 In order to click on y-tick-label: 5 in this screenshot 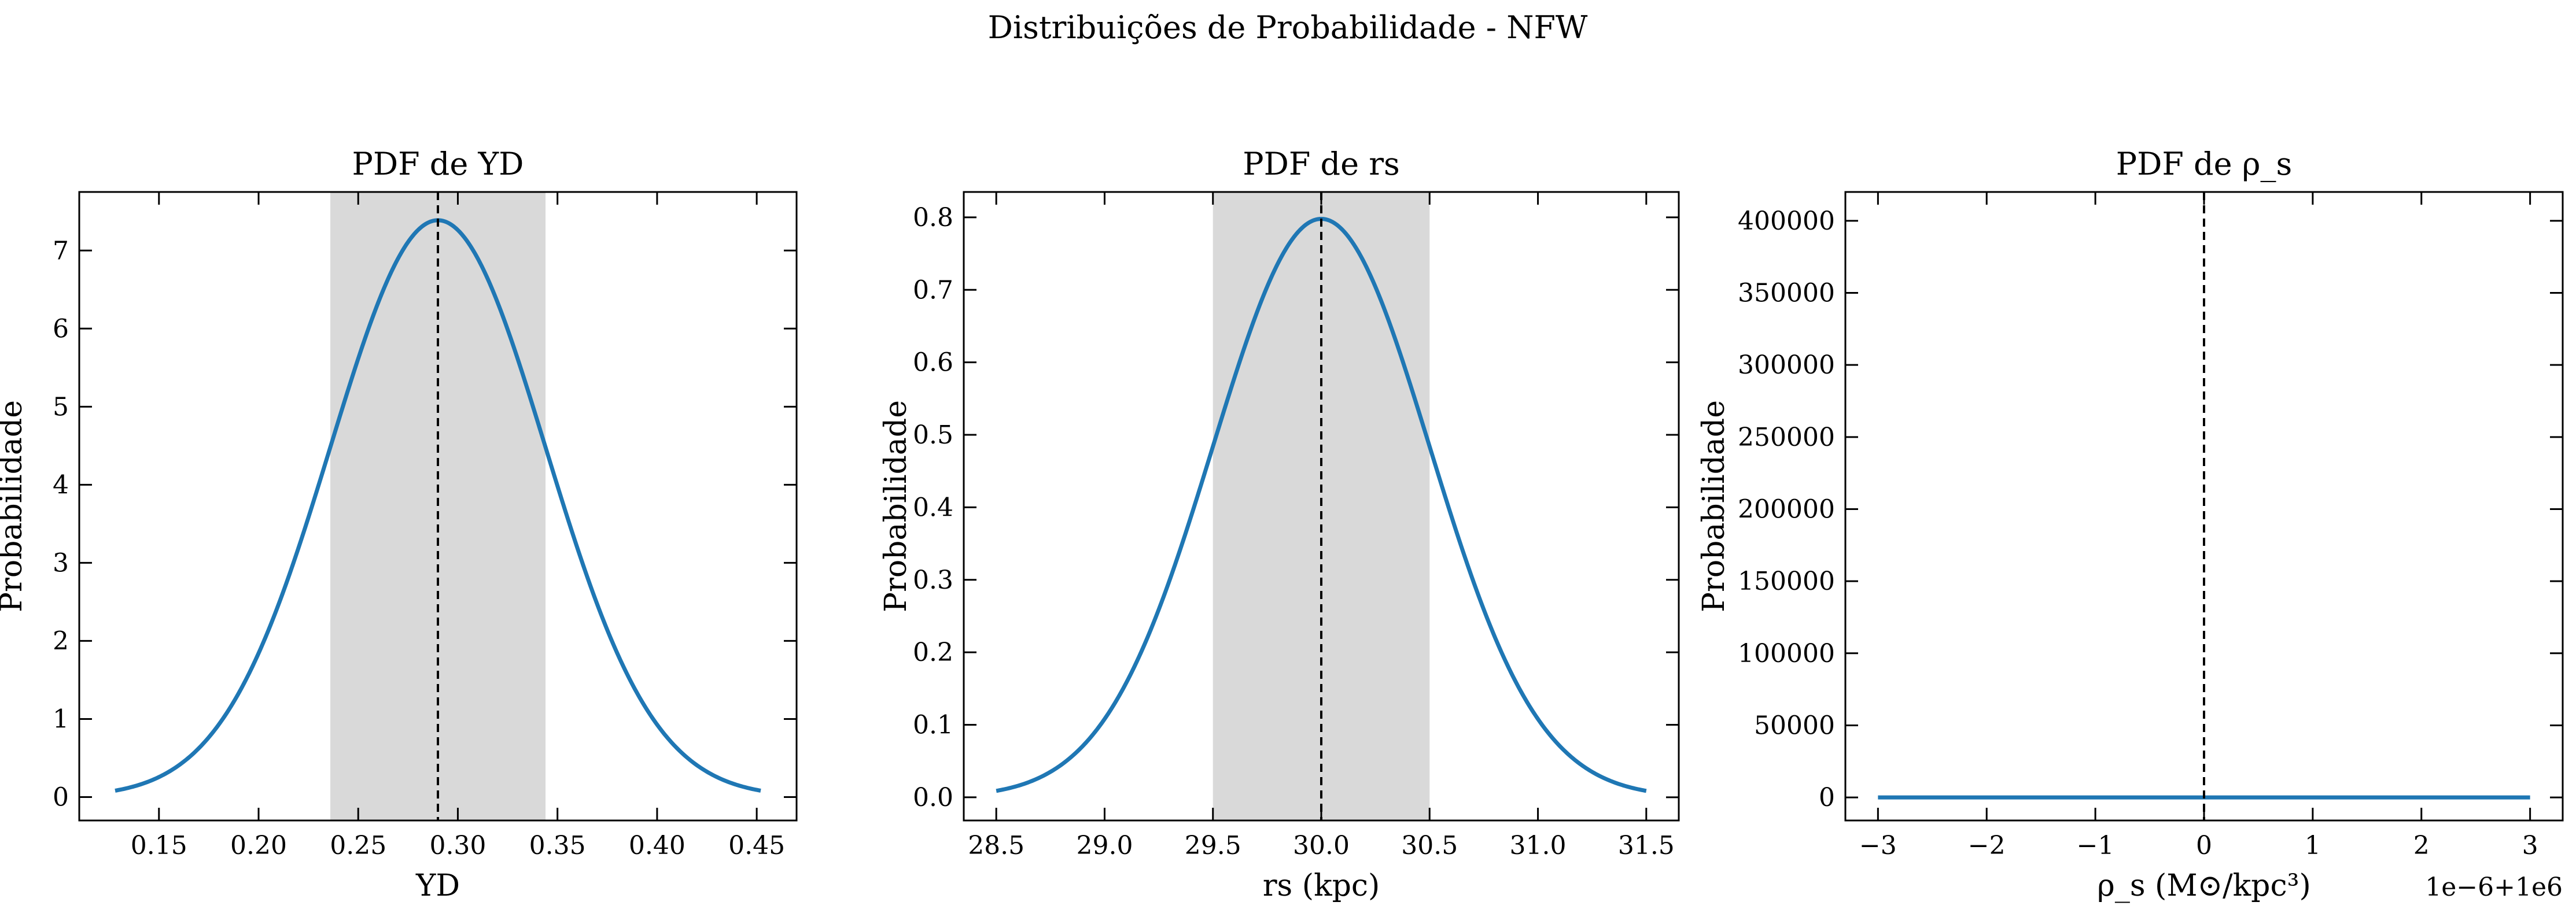, I will do `click(61, 407)`.